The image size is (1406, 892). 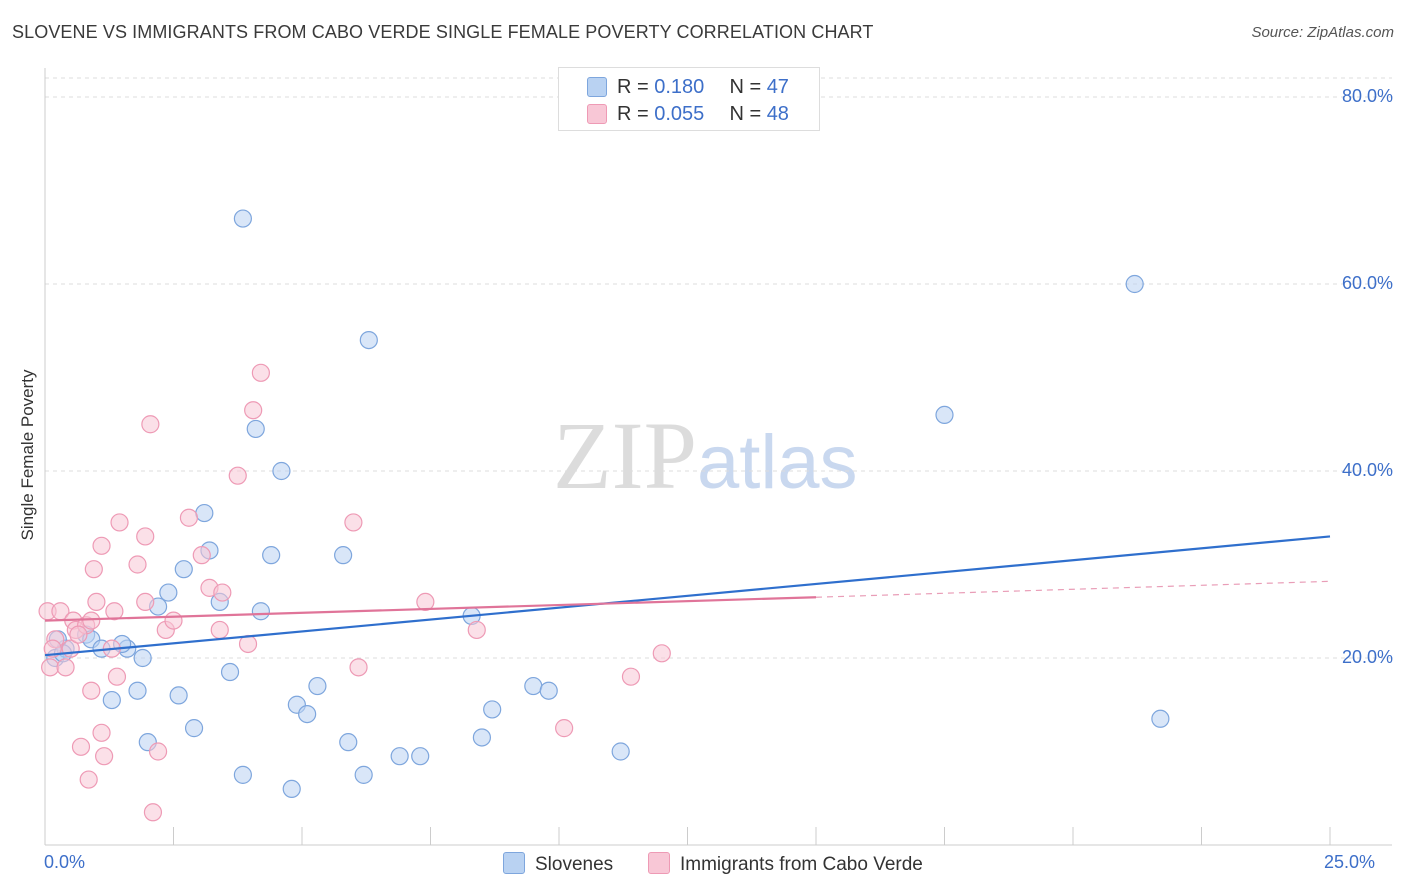 I want to click on cabo-verde-trend-line-extension, so click(x=1073, y=589).